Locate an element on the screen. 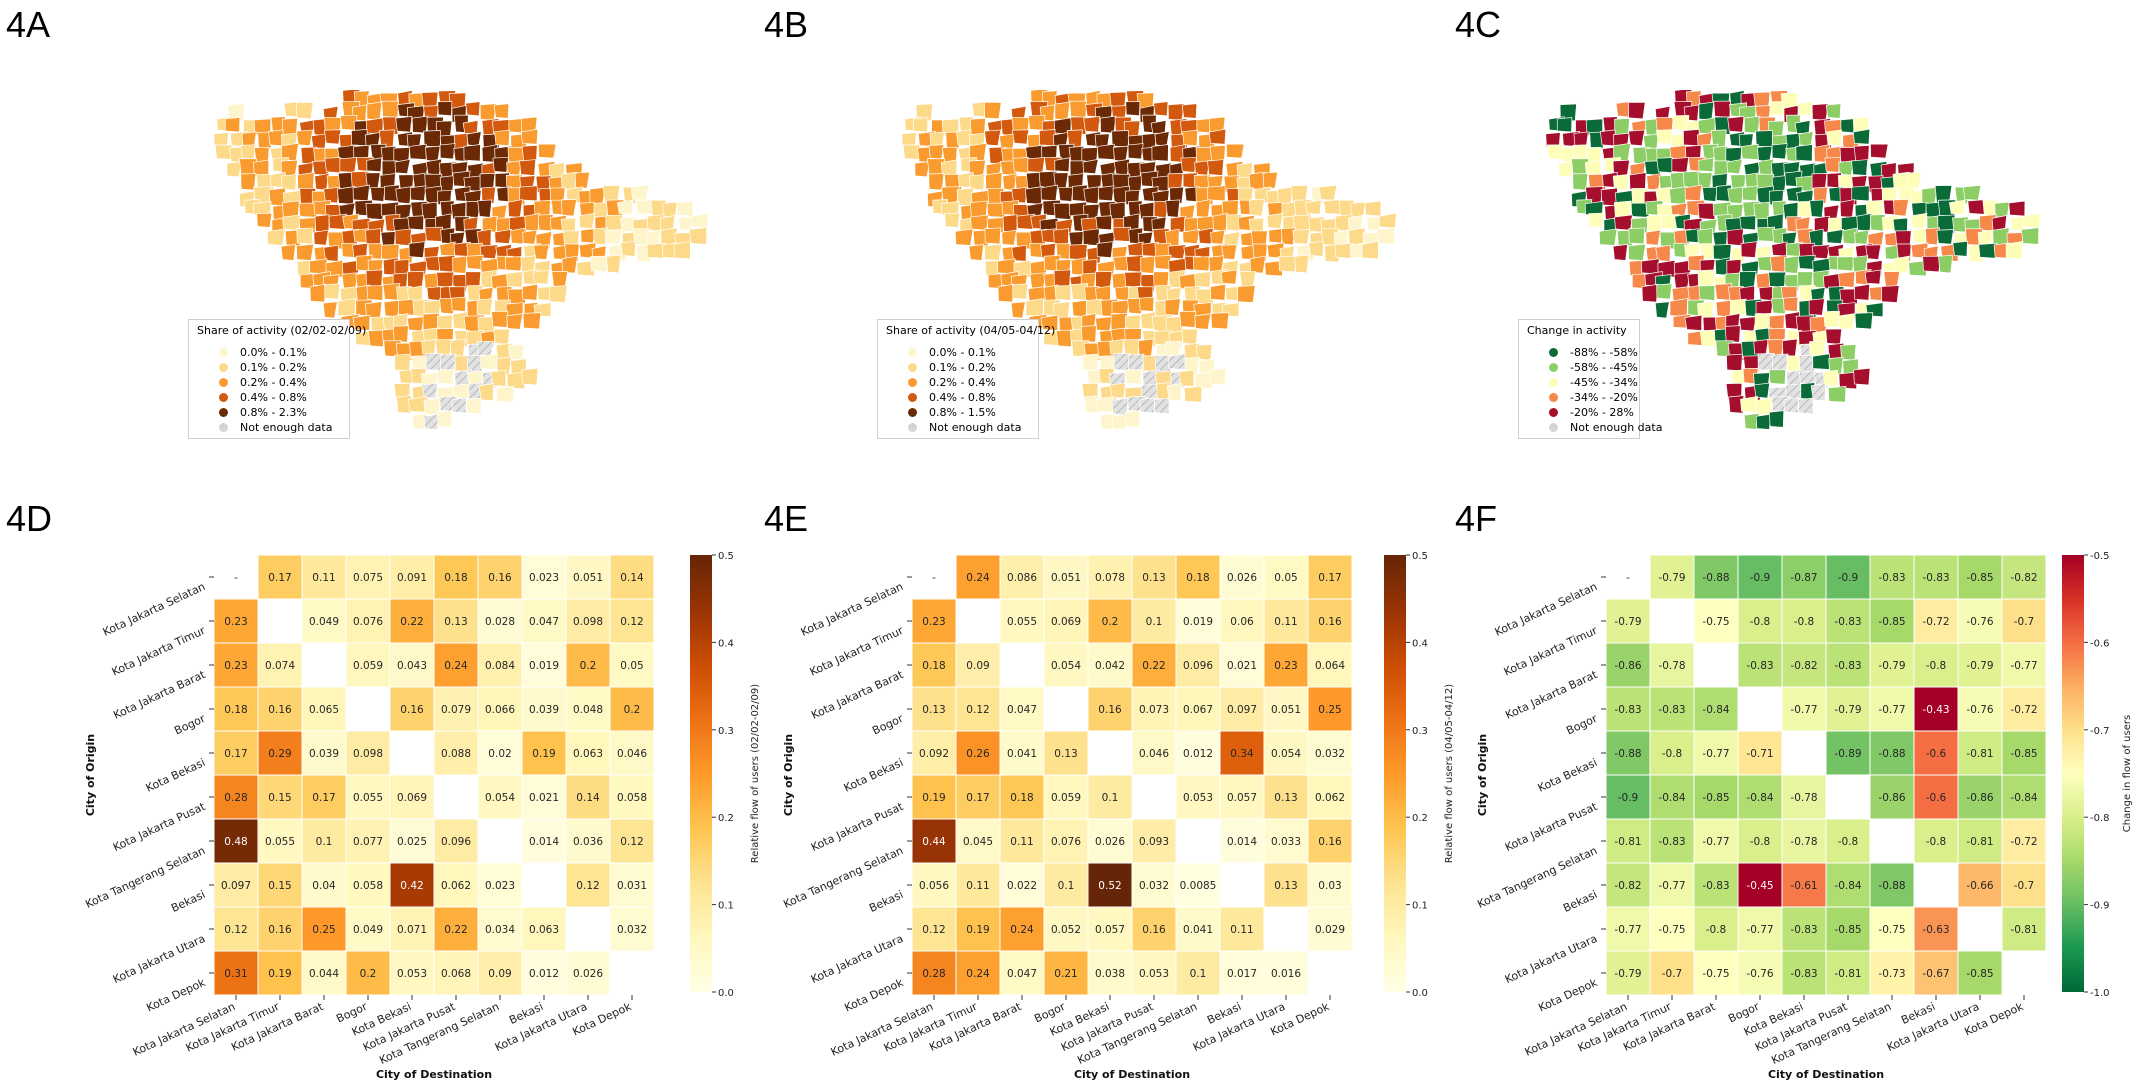 The image size is (2136, 1088). heatmap-cell-label: -0.71 is located at coordinates (1759, 754).